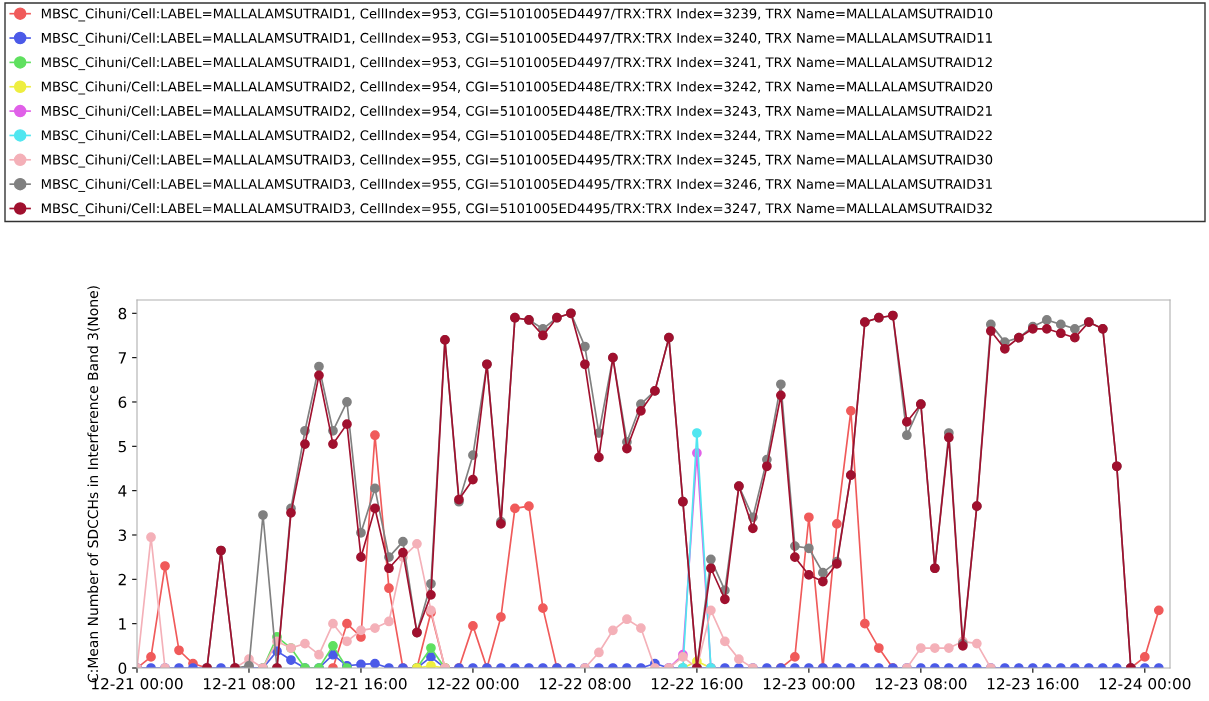  I want to click on legend-label: MBSC_Cihuni/Cell:LABEL=MALLALAMSUTRAID3, CellIndex=955, CGI=5101005ED4495/TRX:TRX Index=3245, TRX Name=MALLALAMSUTRAID30, so click(517, 161).